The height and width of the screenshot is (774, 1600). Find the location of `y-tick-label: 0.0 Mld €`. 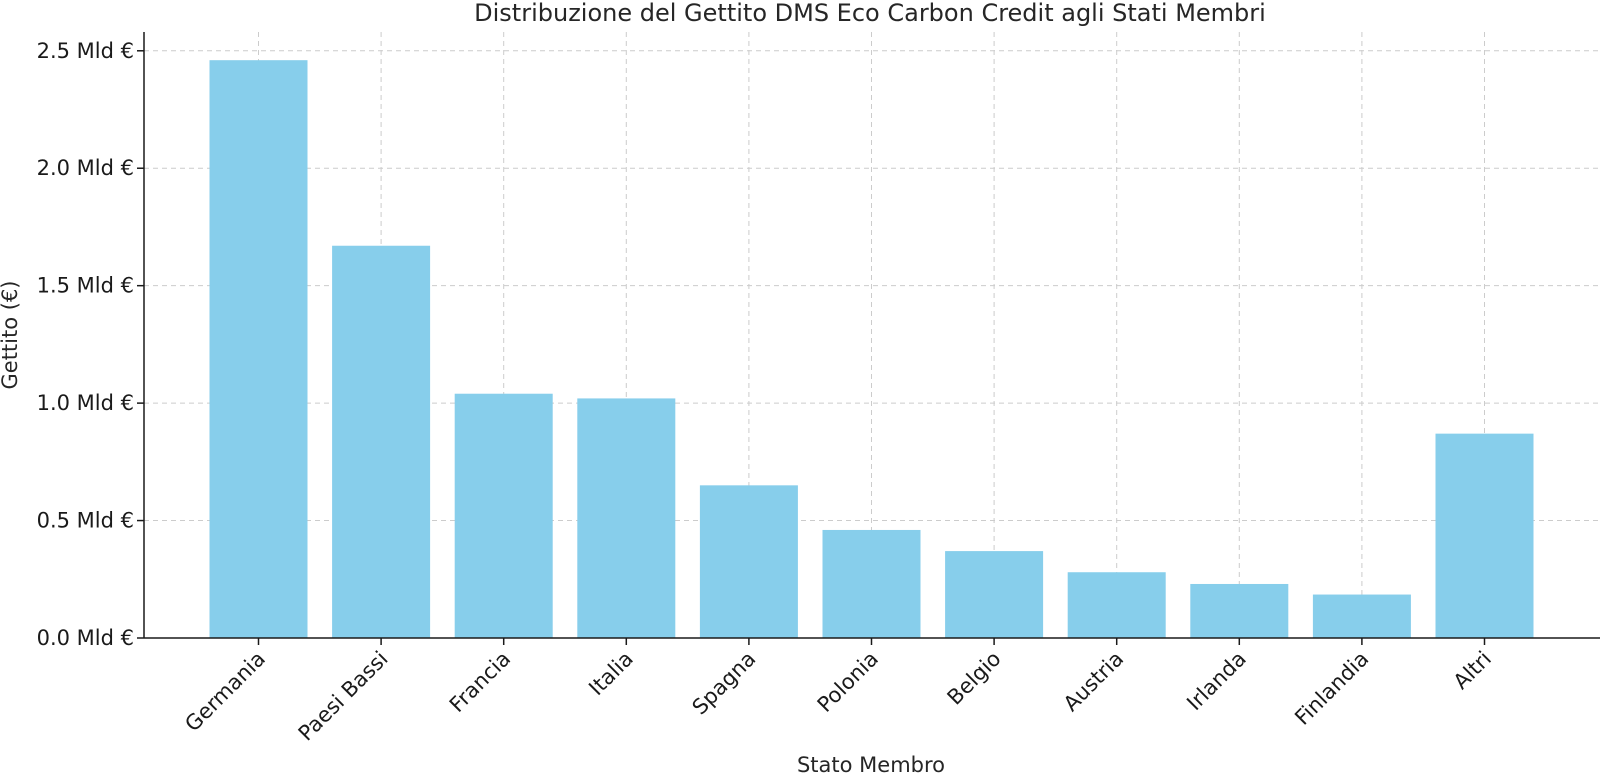

y-tick-label: 0.0 Mld € is located at coordinates (85, 638).